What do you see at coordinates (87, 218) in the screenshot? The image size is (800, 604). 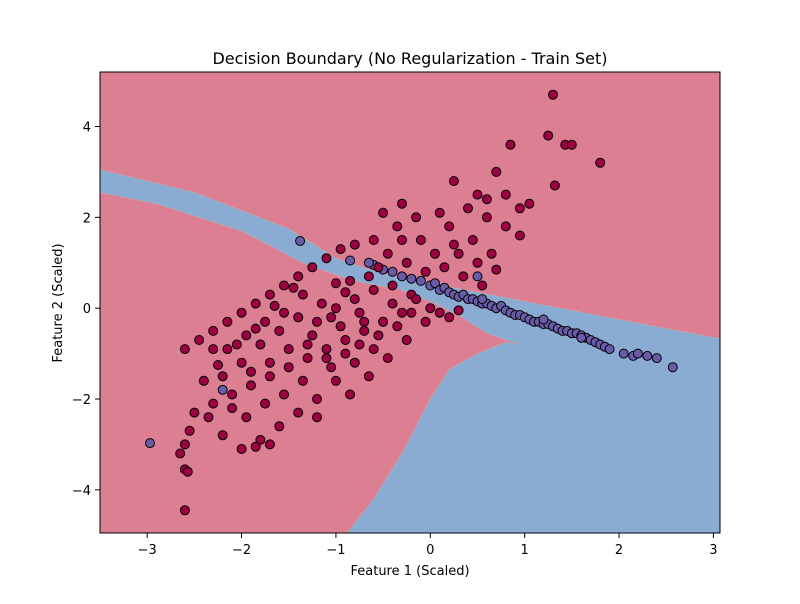 I see `y-tick-label: 2` at bounding box center [87, 218].